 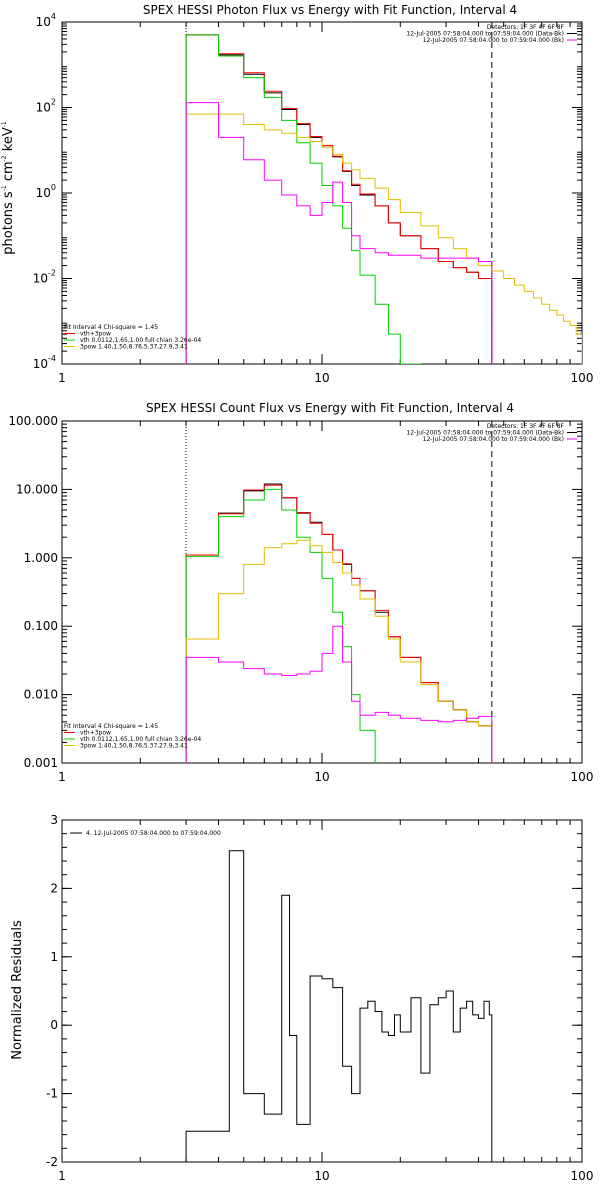 What do you see at coordinates (41, 695) in the screenshot?
I see `y-tick-label: 0.010` at bounding box center [41, 695].